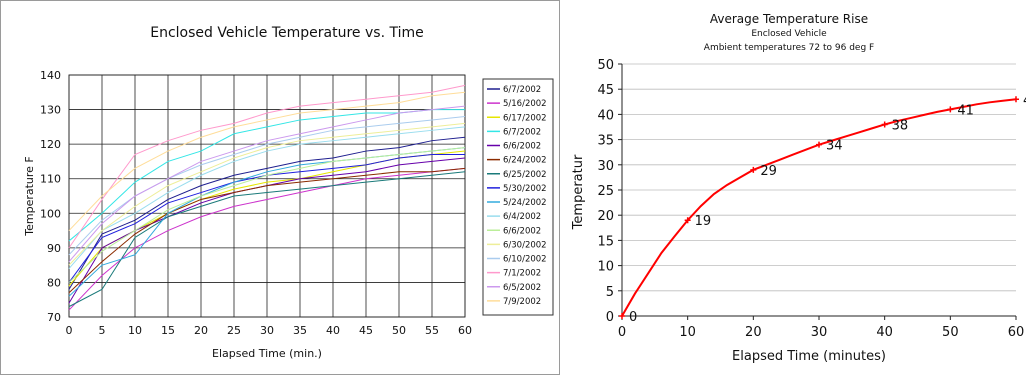  I want to click on y-tick-label: 45, so click(605, 90).